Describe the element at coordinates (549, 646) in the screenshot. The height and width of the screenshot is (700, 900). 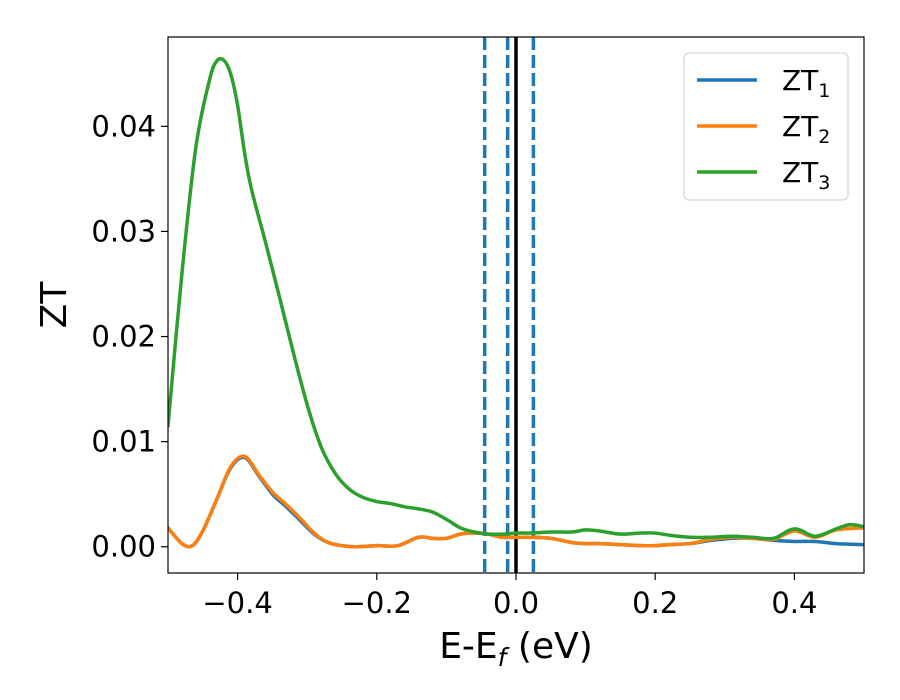
I see `x-axis-label-unit: (eV)` at that location.